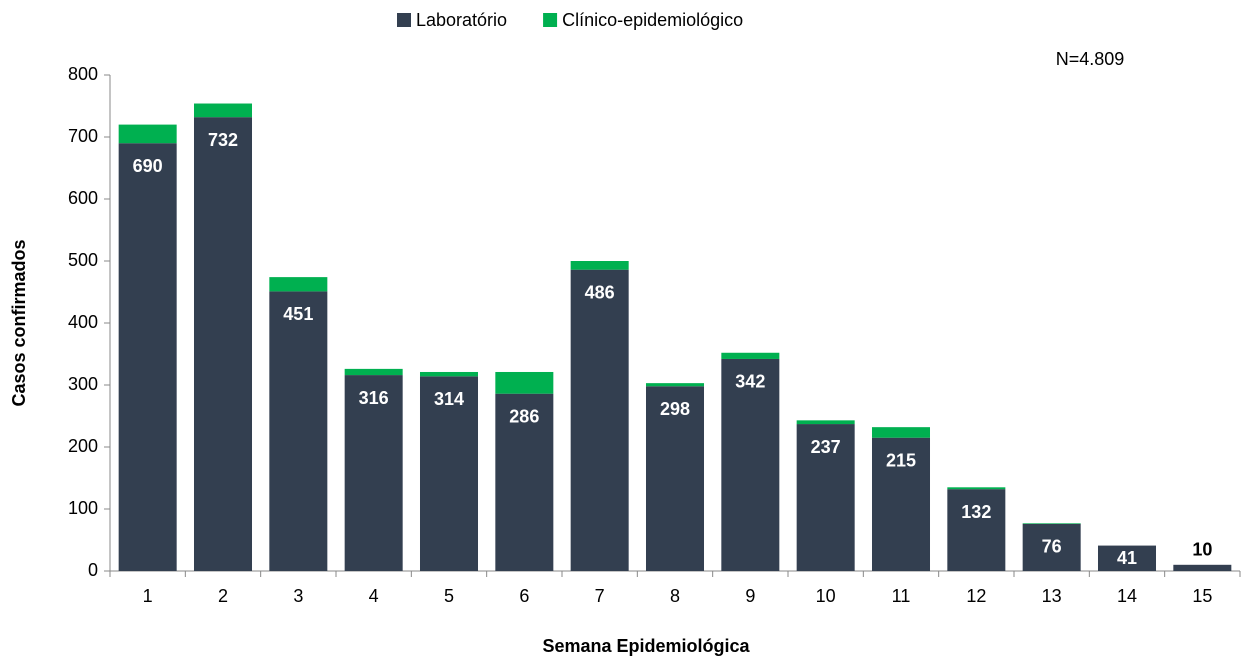 This screenshot has width=1244, height=659. I want to click on x-axis-label: Semana Epidemiológica, so click(646, 646).